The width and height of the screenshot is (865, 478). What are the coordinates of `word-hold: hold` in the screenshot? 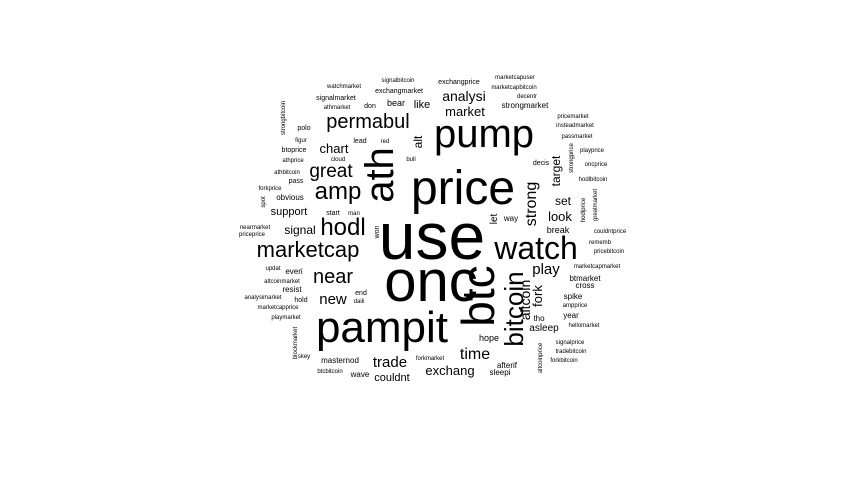 It's located at (300, 300).